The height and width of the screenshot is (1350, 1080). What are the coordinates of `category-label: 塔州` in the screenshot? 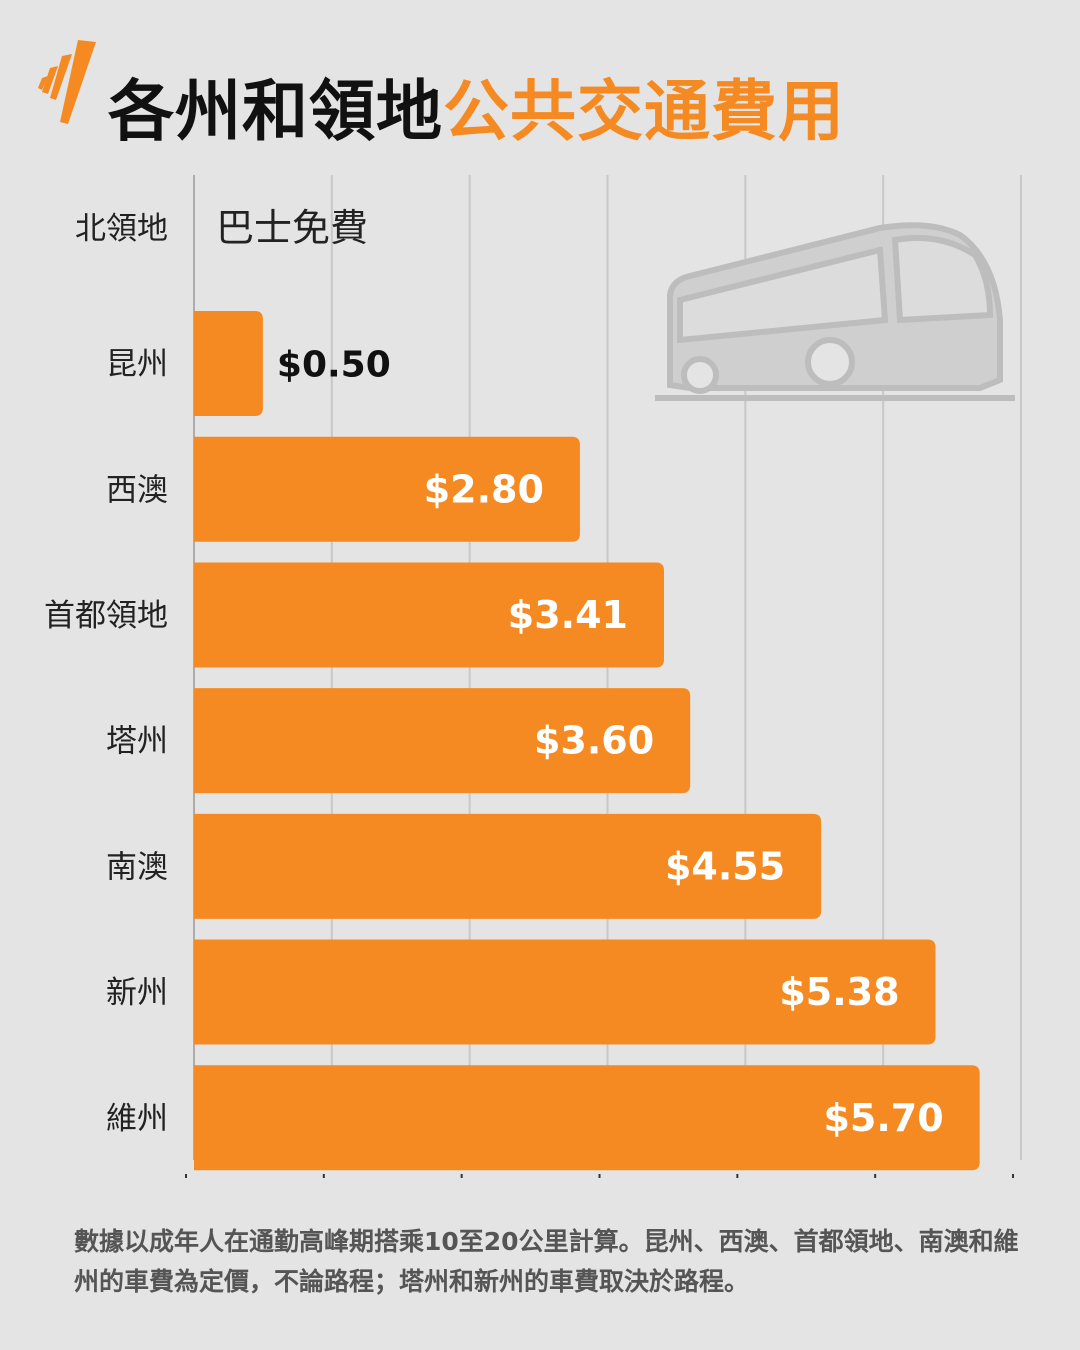 It's located at (137, 742).